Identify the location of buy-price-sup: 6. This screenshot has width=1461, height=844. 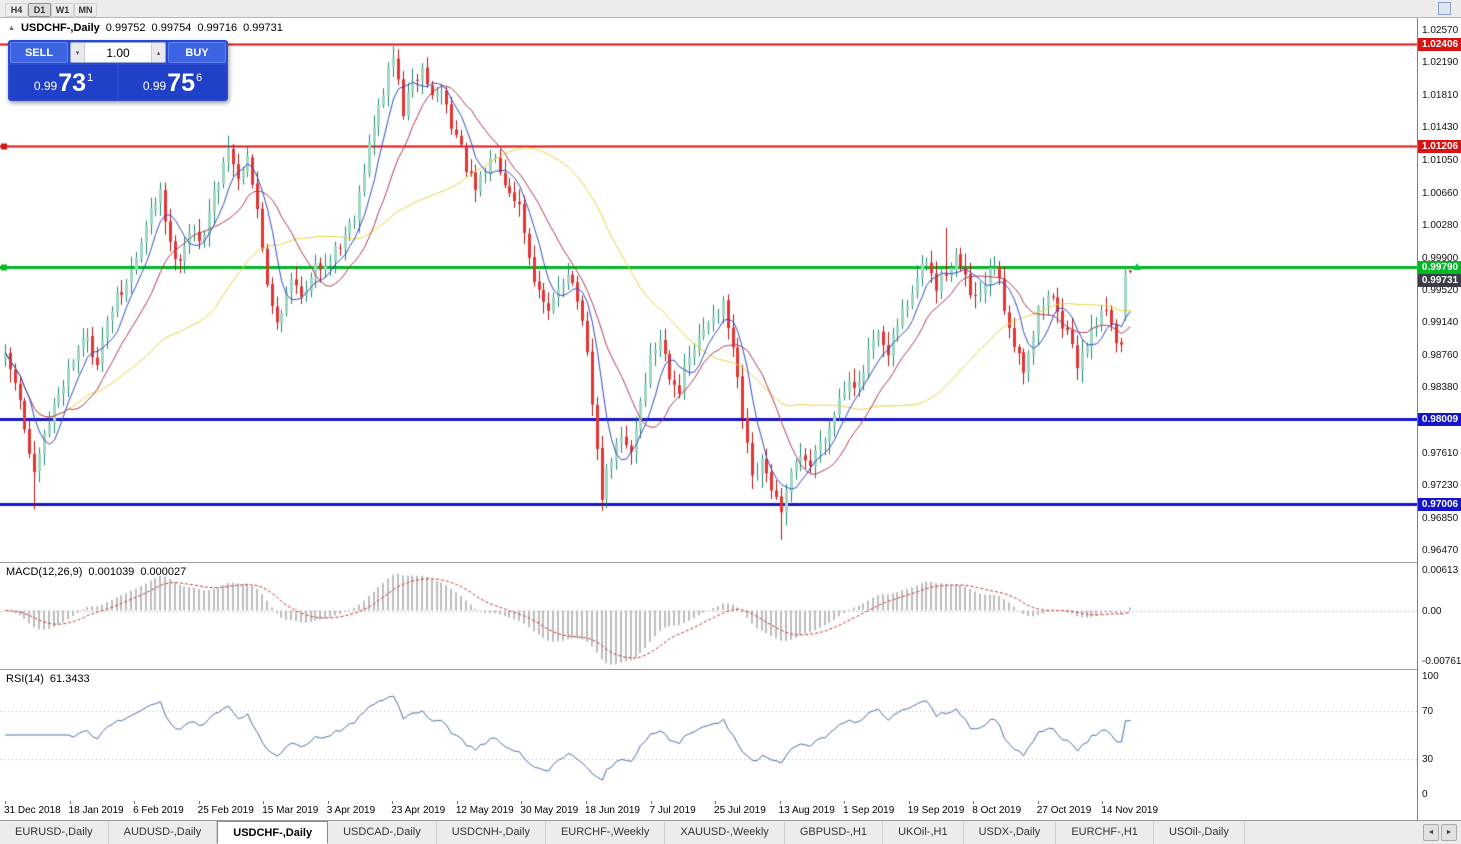
(199, 78).